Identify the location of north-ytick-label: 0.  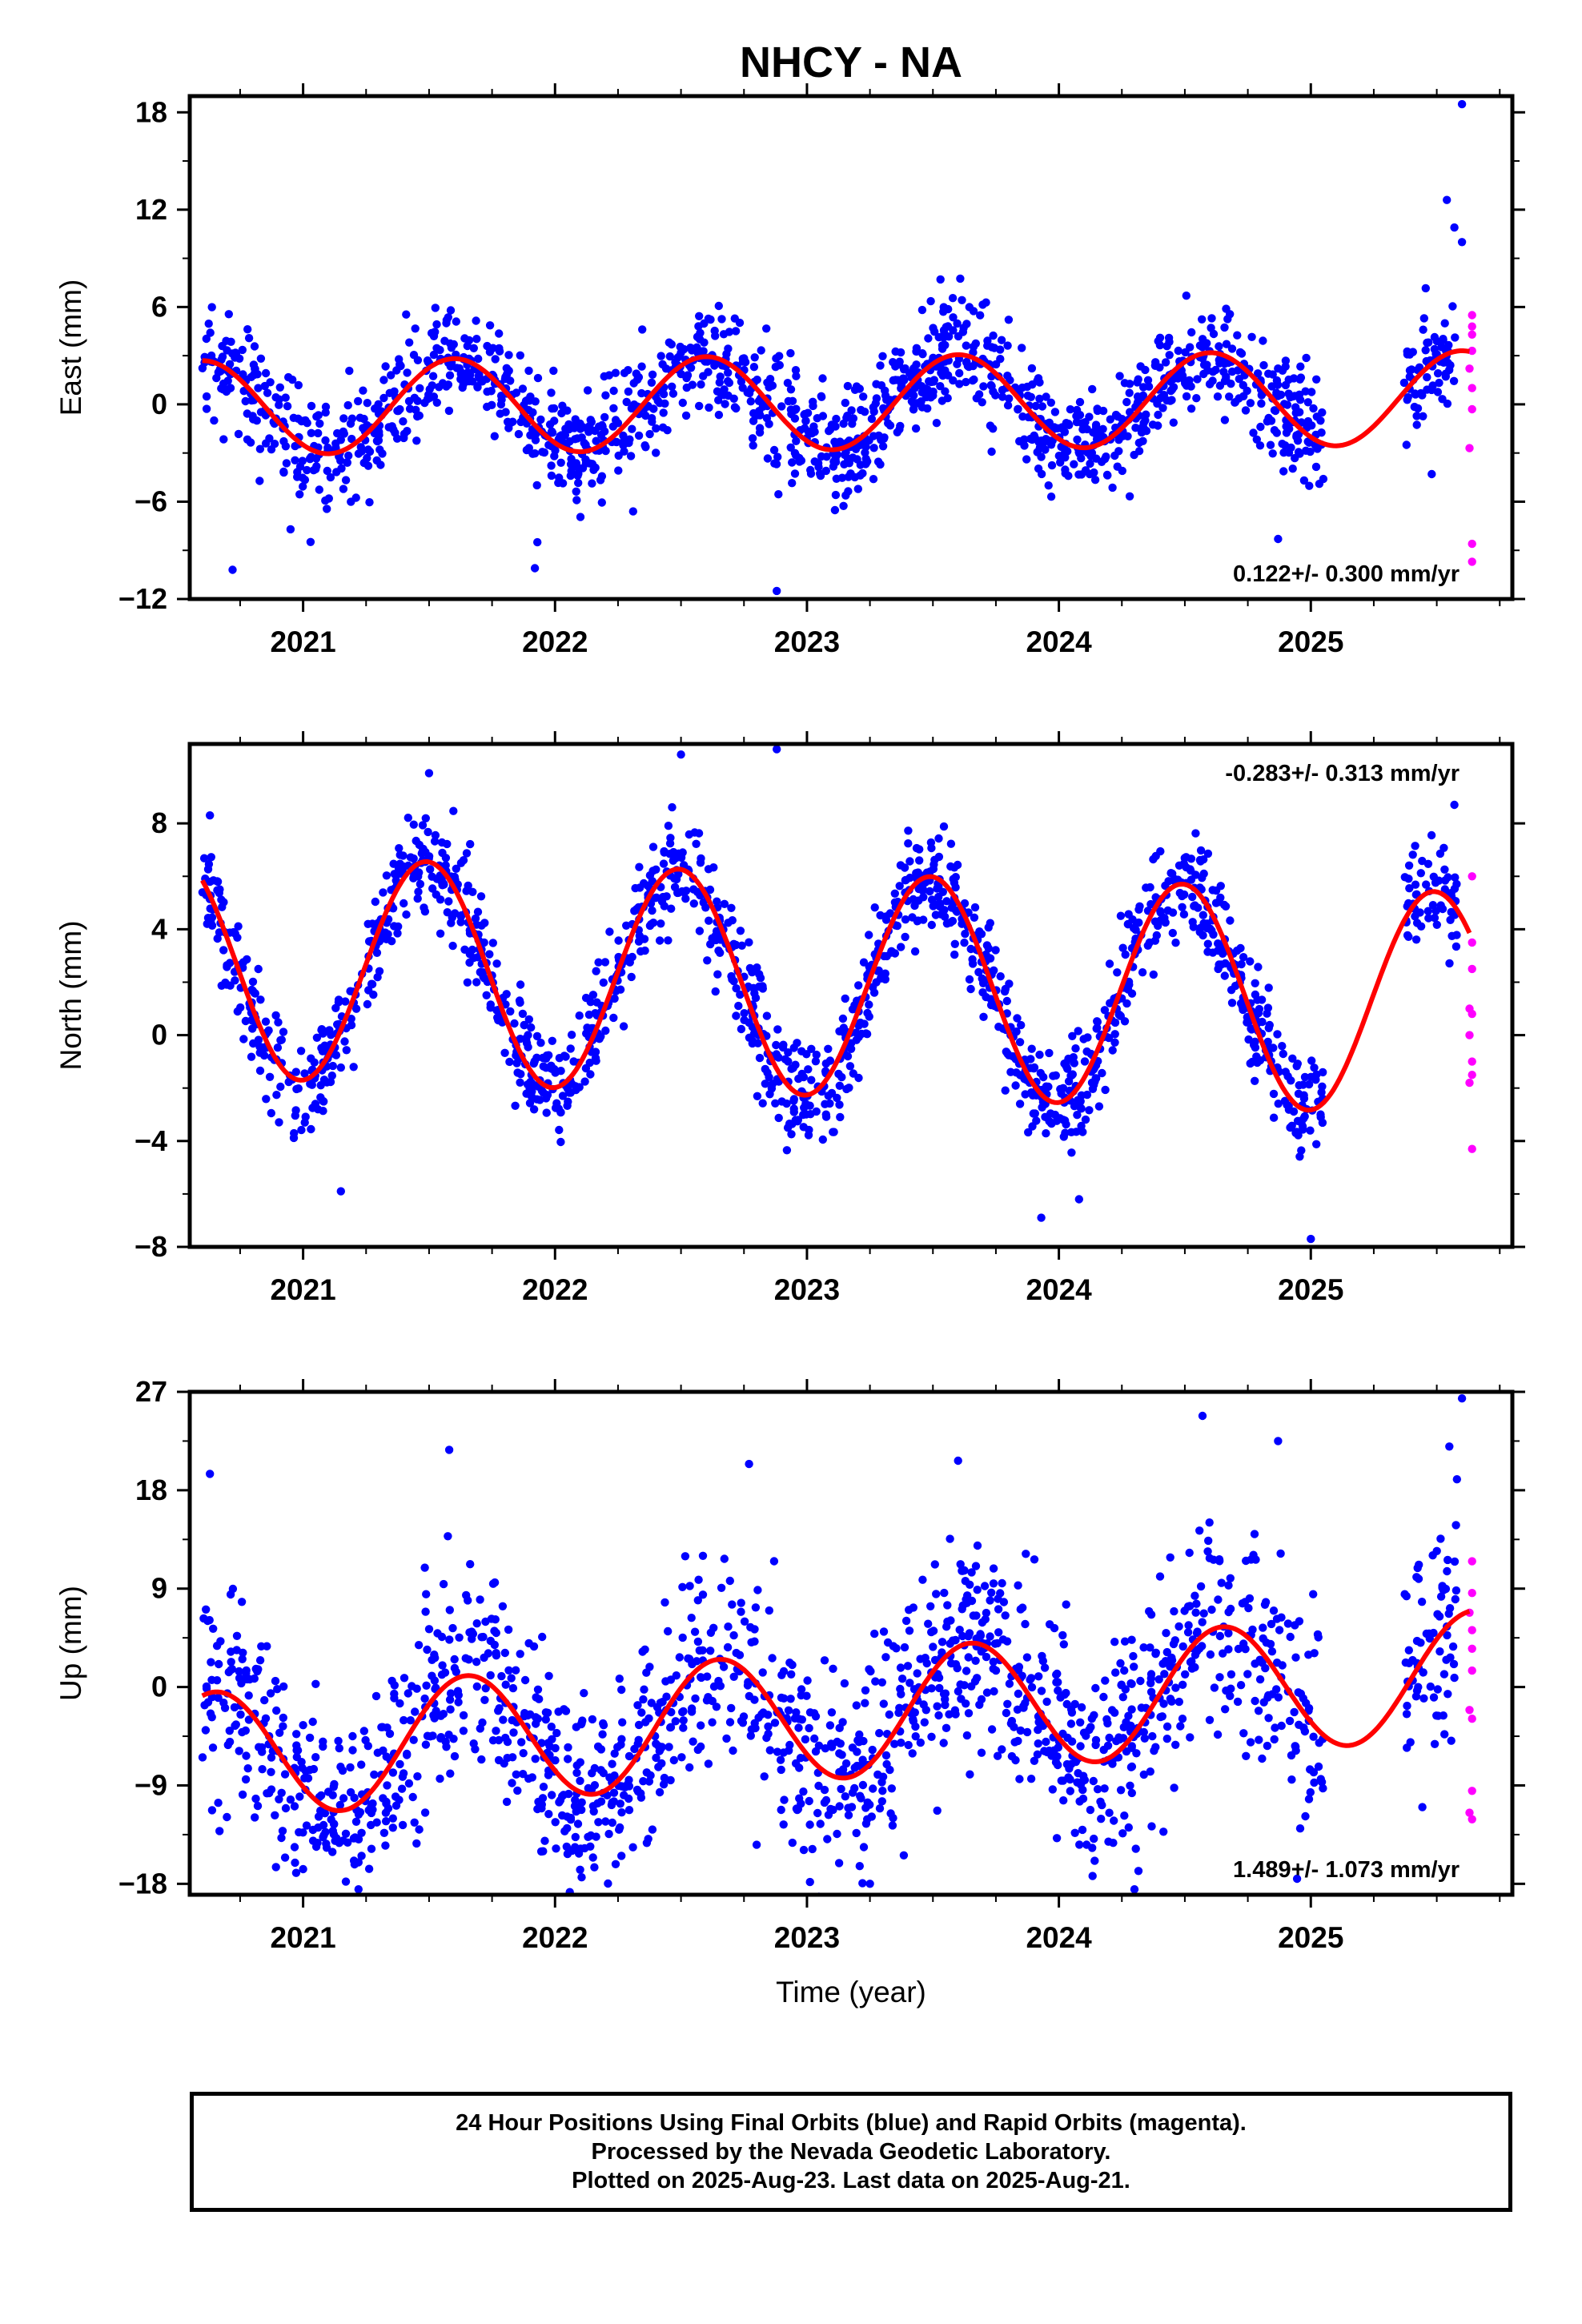
(159, 1035).